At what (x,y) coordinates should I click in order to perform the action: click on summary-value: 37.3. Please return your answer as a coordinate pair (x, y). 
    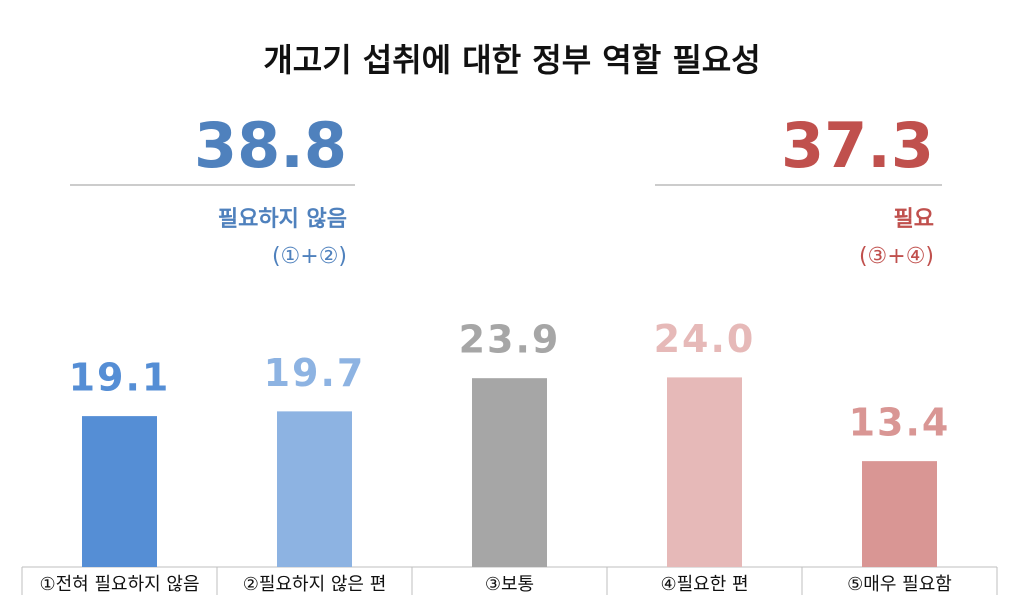
    Looking at the image, I should click on (857, 145).